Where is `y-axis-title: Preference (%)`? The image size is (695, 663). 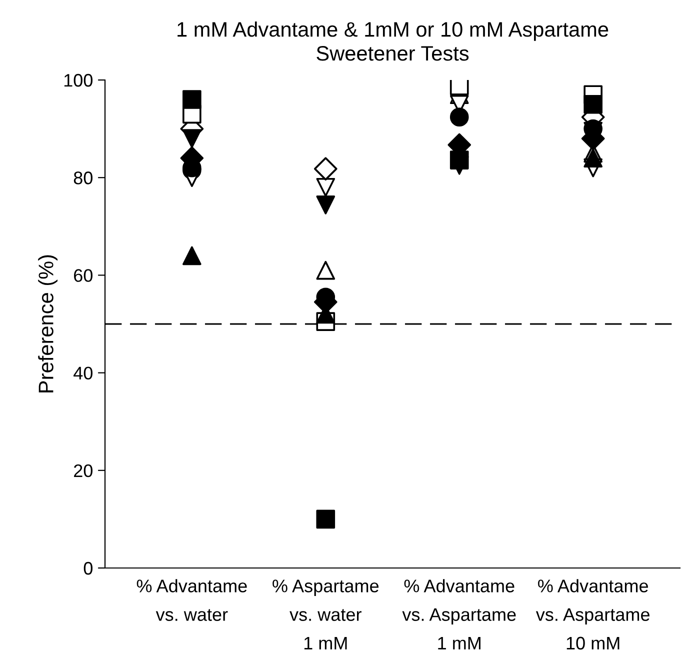
y-axis-title: Preference (%) is located at coordinates (48, 323).